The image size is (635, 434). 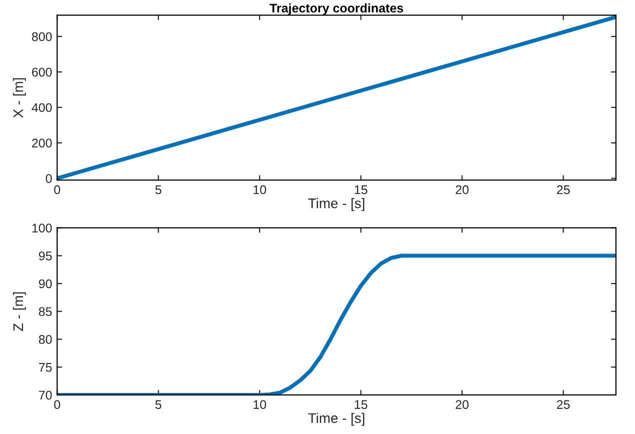 What do you see at coordinates (42, 107) in the screenshot?
I see `y-tick-label: 400` at bounding box center [42, 107].